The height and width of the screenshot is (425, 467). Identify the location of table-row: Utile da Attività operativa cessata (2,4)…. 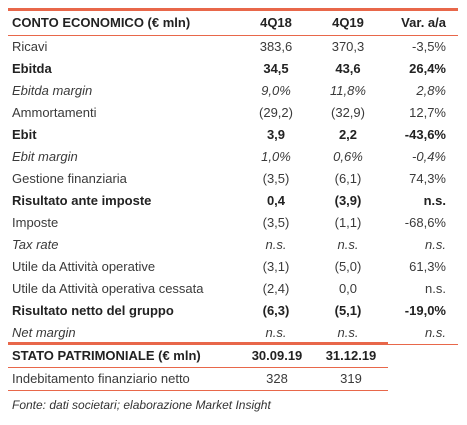
(233, 289).